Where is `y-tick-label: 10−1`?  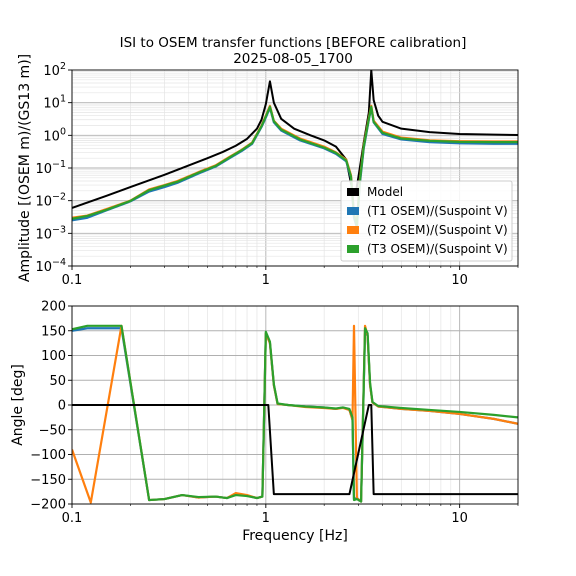 y-tick-label: 10−1 is located at coordinates (50, 168).